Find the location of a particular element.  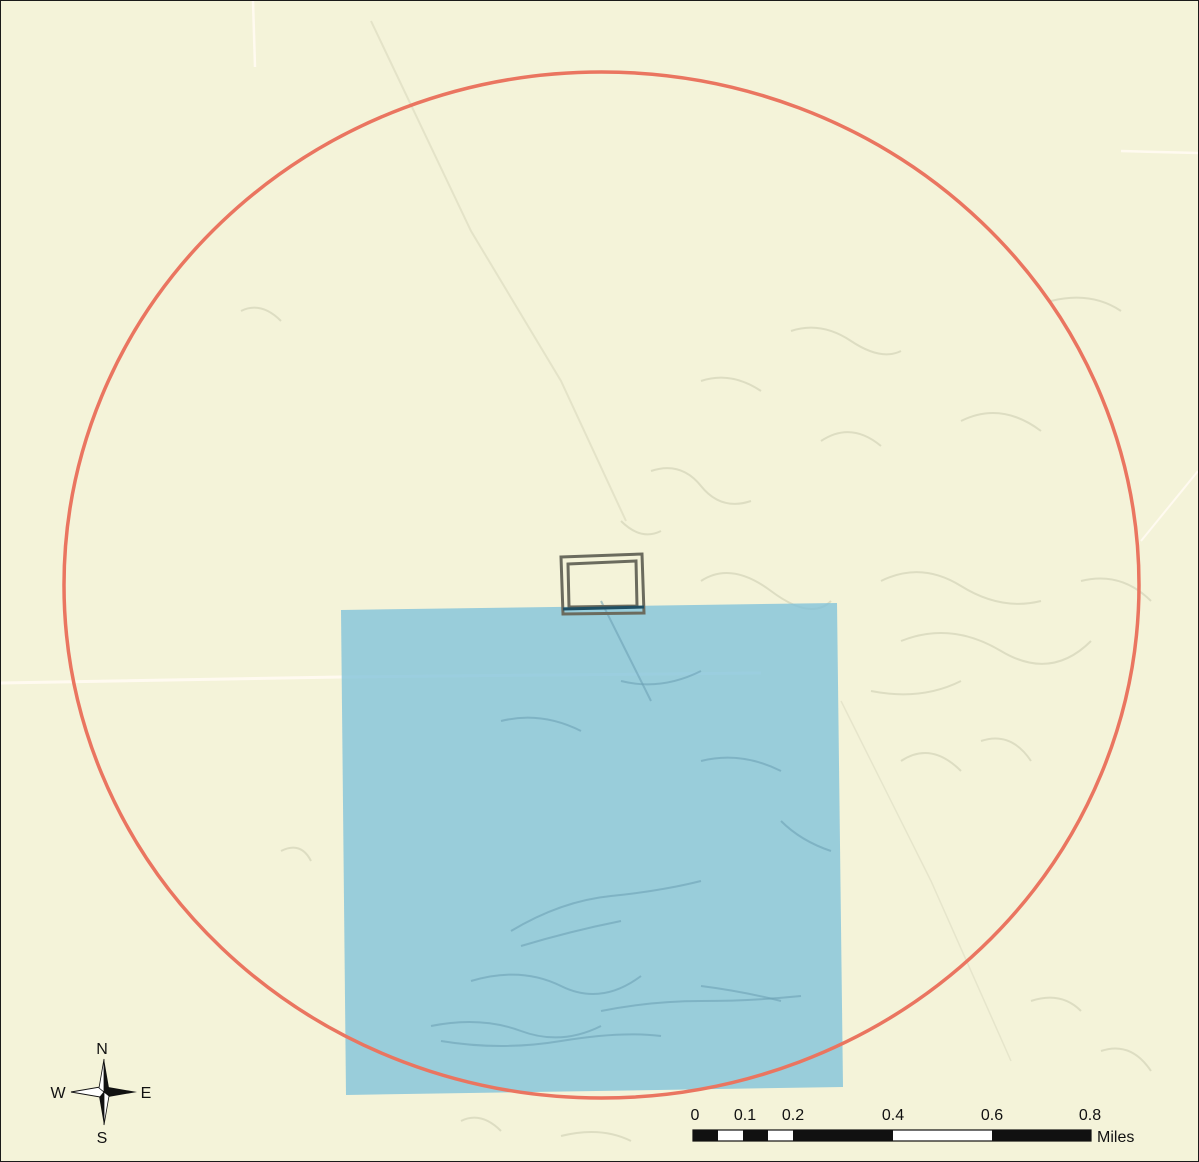

north-label: N is located at coordinates (102, 1049).